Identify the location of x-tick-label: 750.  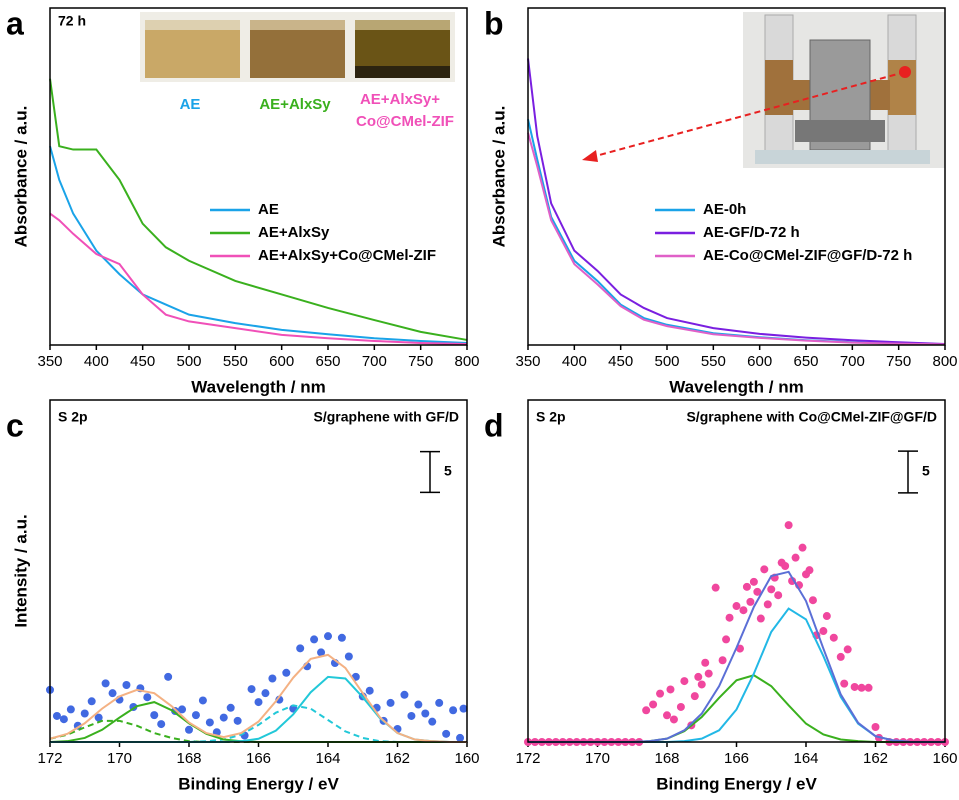
(898, 361).